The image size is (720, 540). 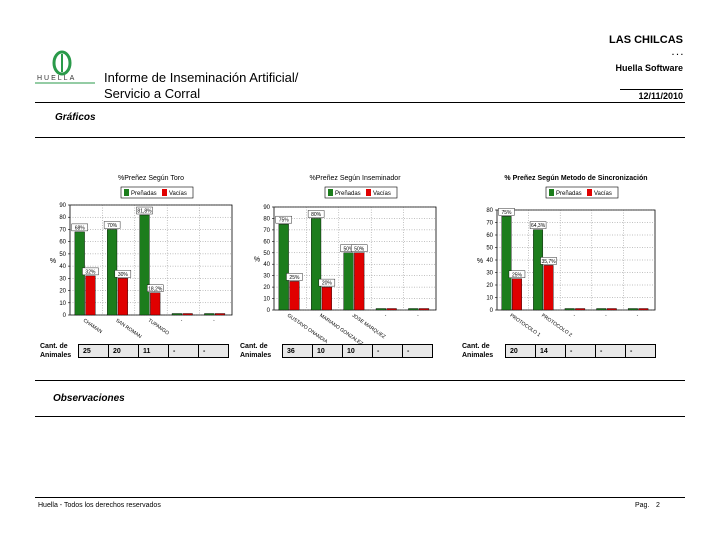 I want to click on value-label: 50%, so click(x=359, y=249).